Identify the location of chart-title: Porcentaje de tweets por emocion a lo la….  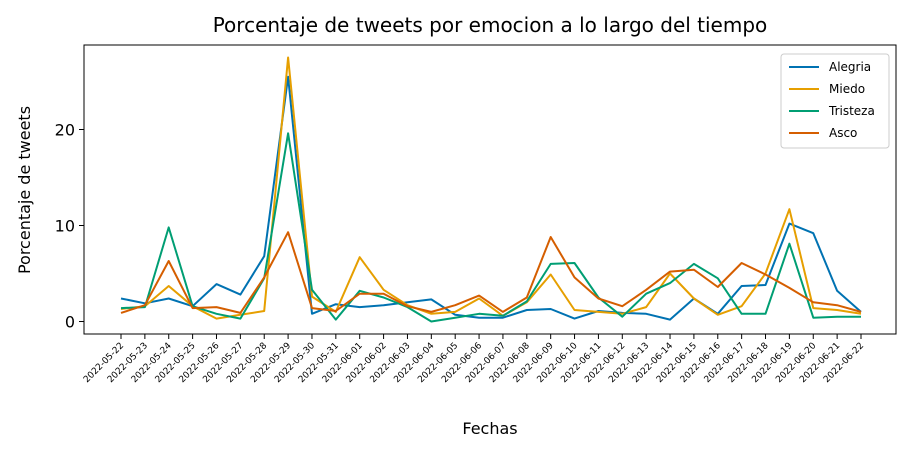
(490, 25).